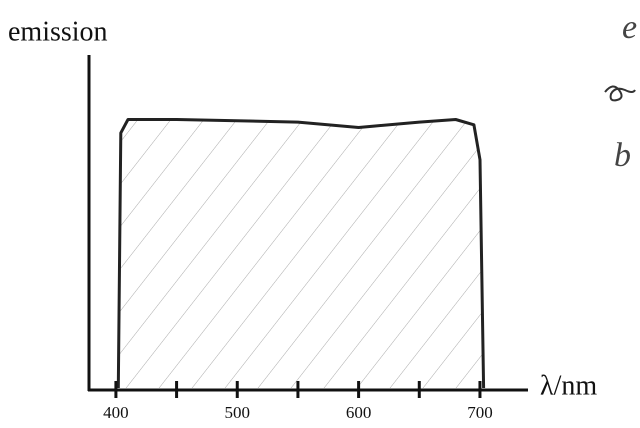  What do you see at coordinates (58, 31) in the screenshot?
I see `y-axis-label: emission` at bounding box center [58, 31].